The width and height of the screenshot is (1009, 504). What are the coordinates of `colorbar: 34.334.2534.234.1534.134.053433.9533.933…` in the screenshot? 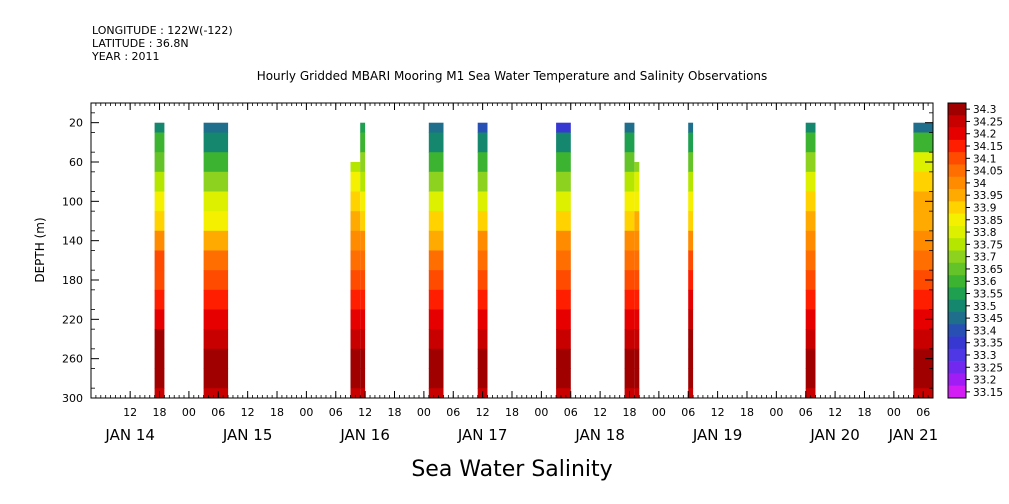 It's located at (975, 250).